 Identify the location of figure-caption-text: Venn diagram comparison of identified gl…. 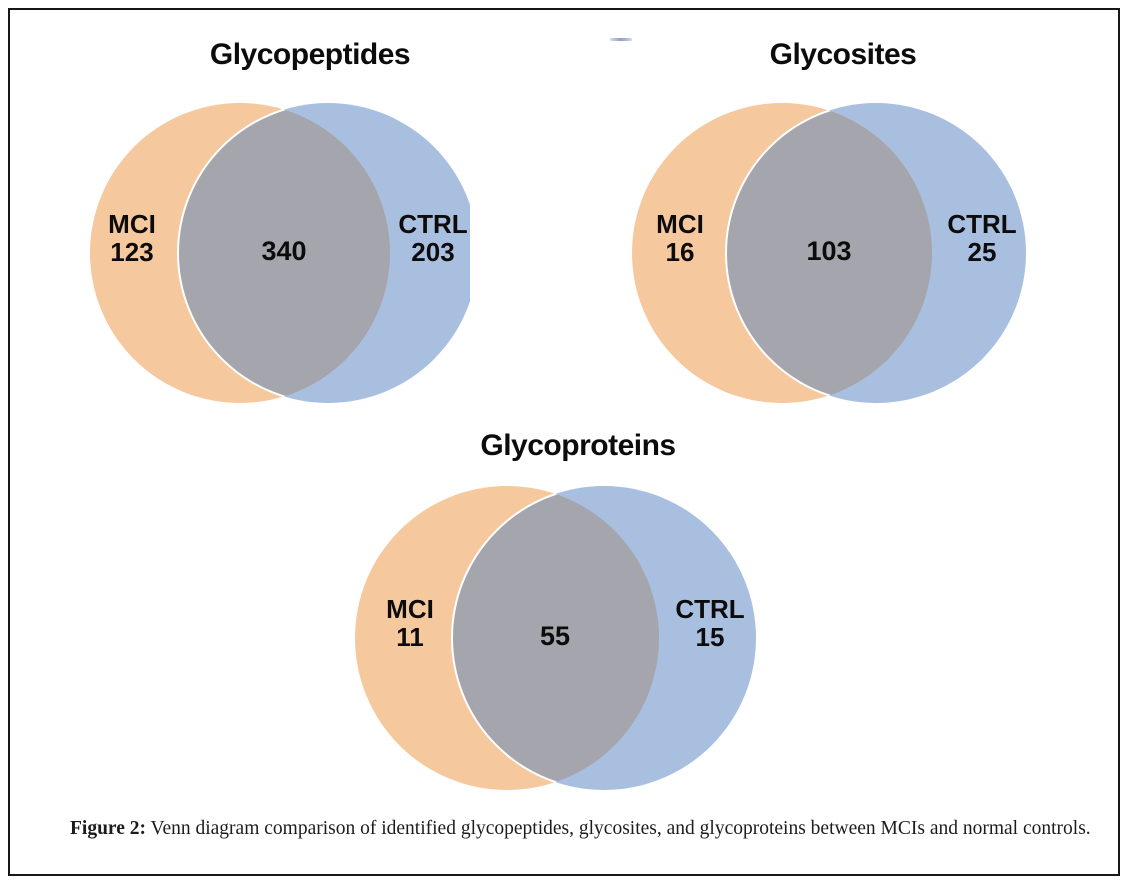
(618, 828).